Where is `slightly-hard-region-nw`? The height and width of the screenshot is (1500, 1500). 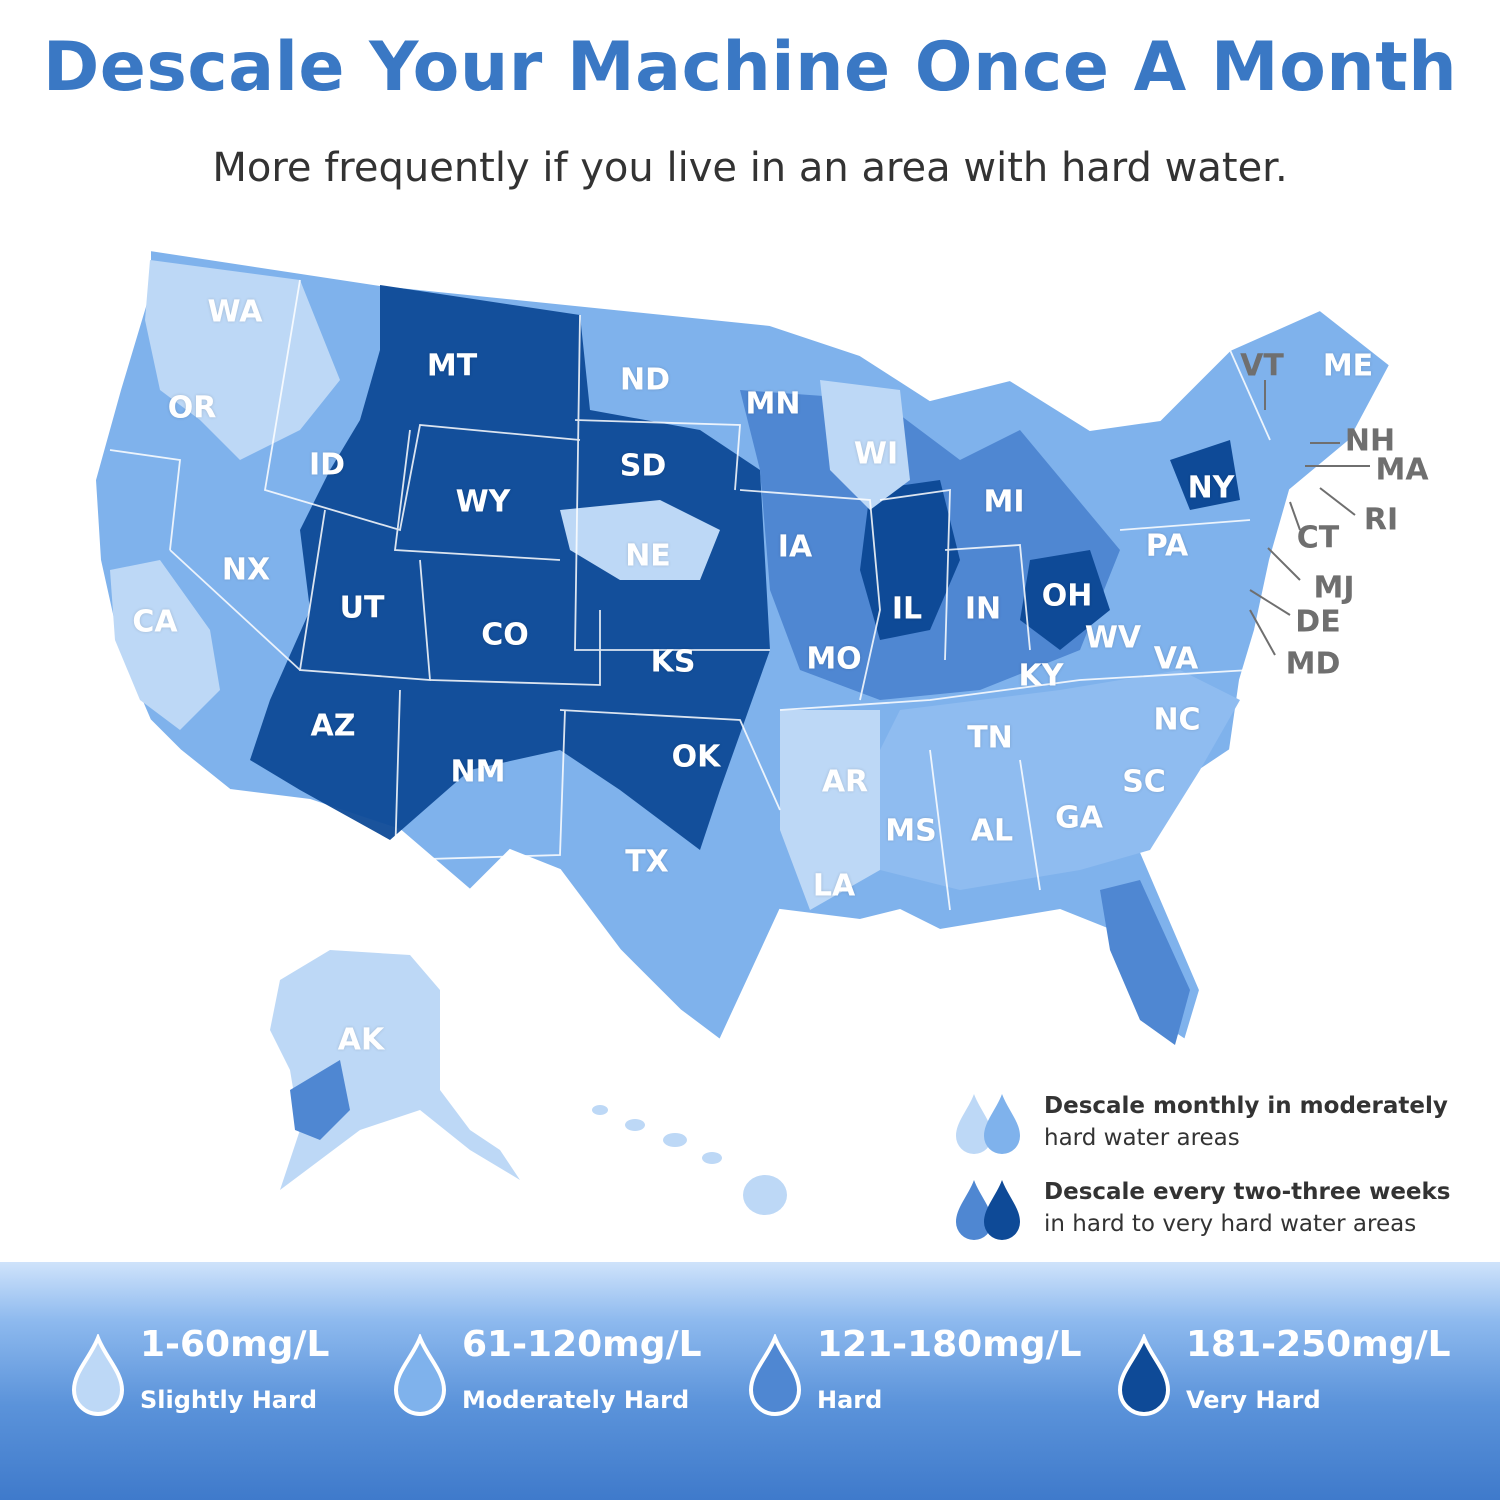
slightly-hard-region-nw is located at coordinates (242, 360).